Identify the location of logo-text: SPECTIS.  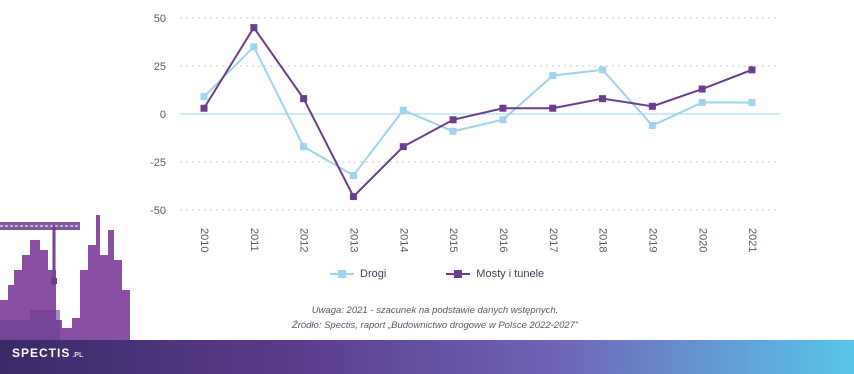
(41, 353).